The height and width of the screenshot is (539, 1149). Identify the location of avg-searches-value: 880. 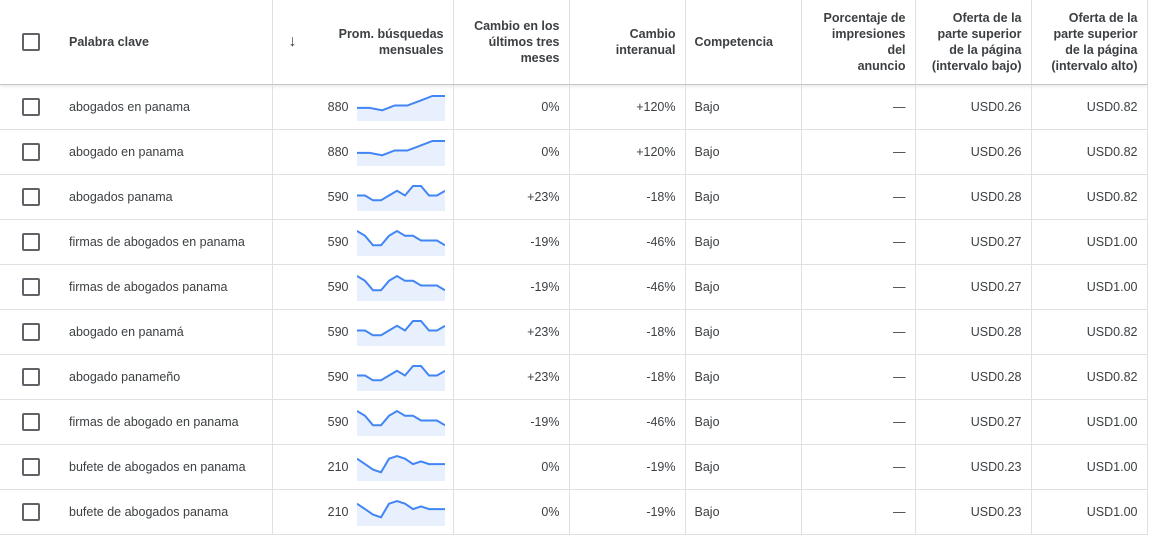
(338, 152).